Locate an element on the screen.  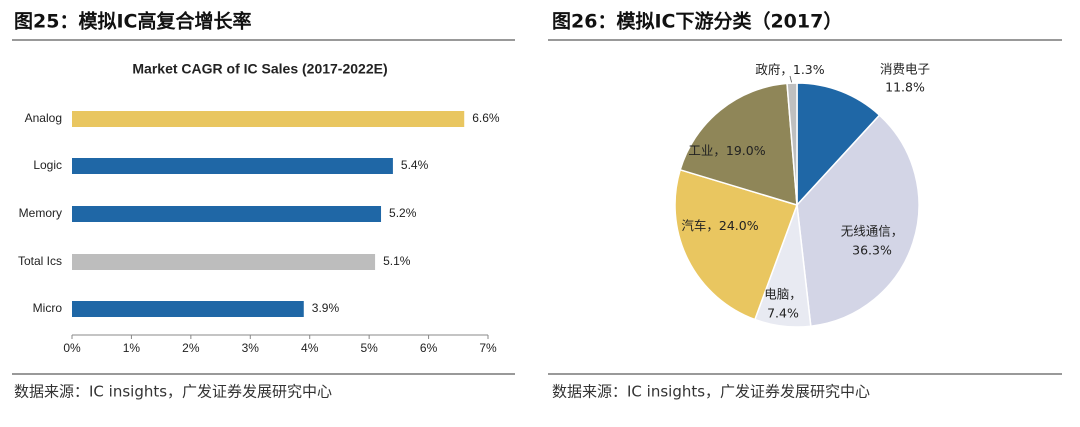
x-tick-label: 4% is located at coordinates (310, 348).